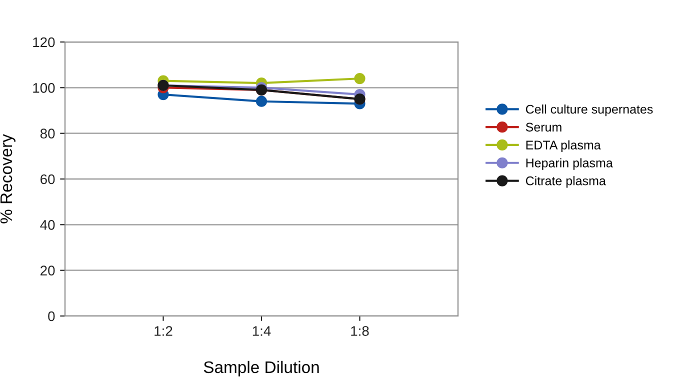 The width and height of the screenshot is (694, 380). What do you see at coordinates (44, 88) in the screenshot?
I see `y-tick-label: 100` at bounding box center [44, 88].